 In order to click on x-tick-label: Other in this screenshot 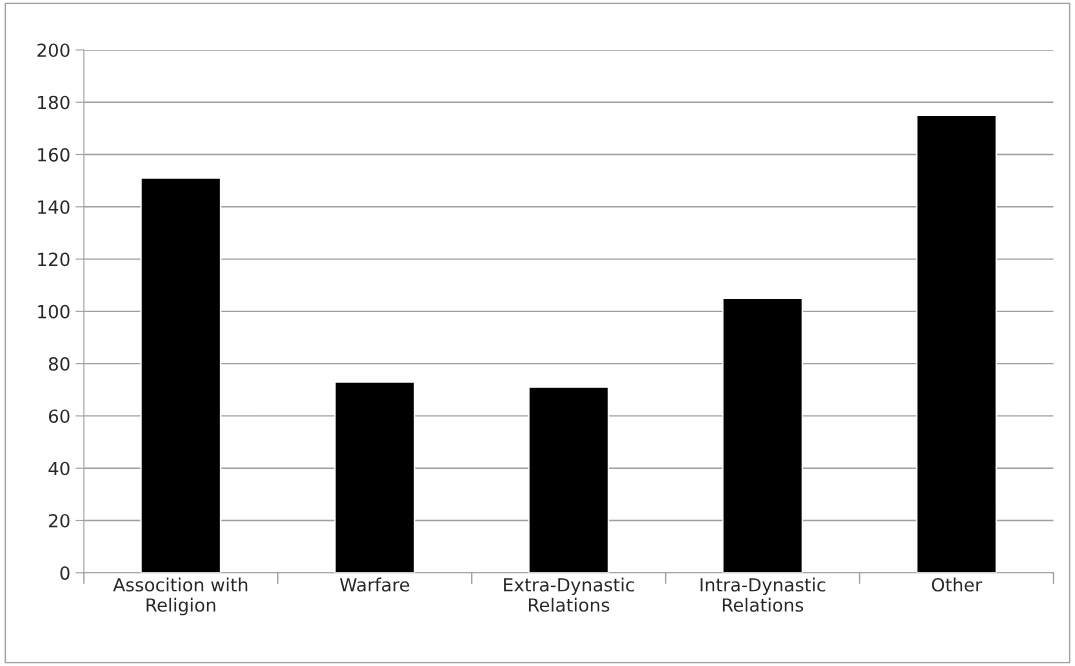, I will do `click(957, 584)`.